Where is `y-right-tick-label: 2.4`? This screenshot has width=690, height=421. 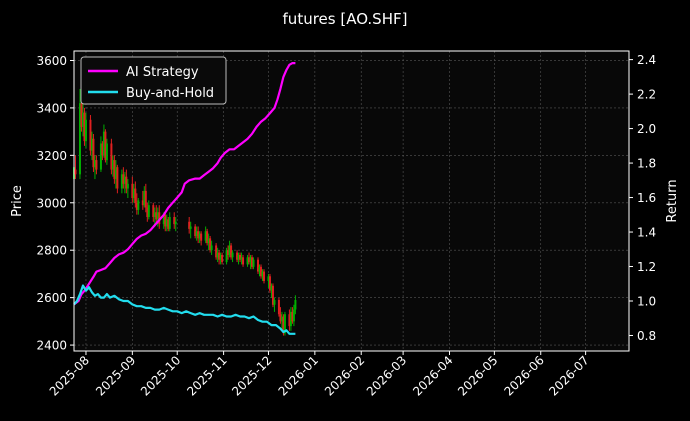 y-right-tick-label: 2.4 is located at coordinates (646, 60).